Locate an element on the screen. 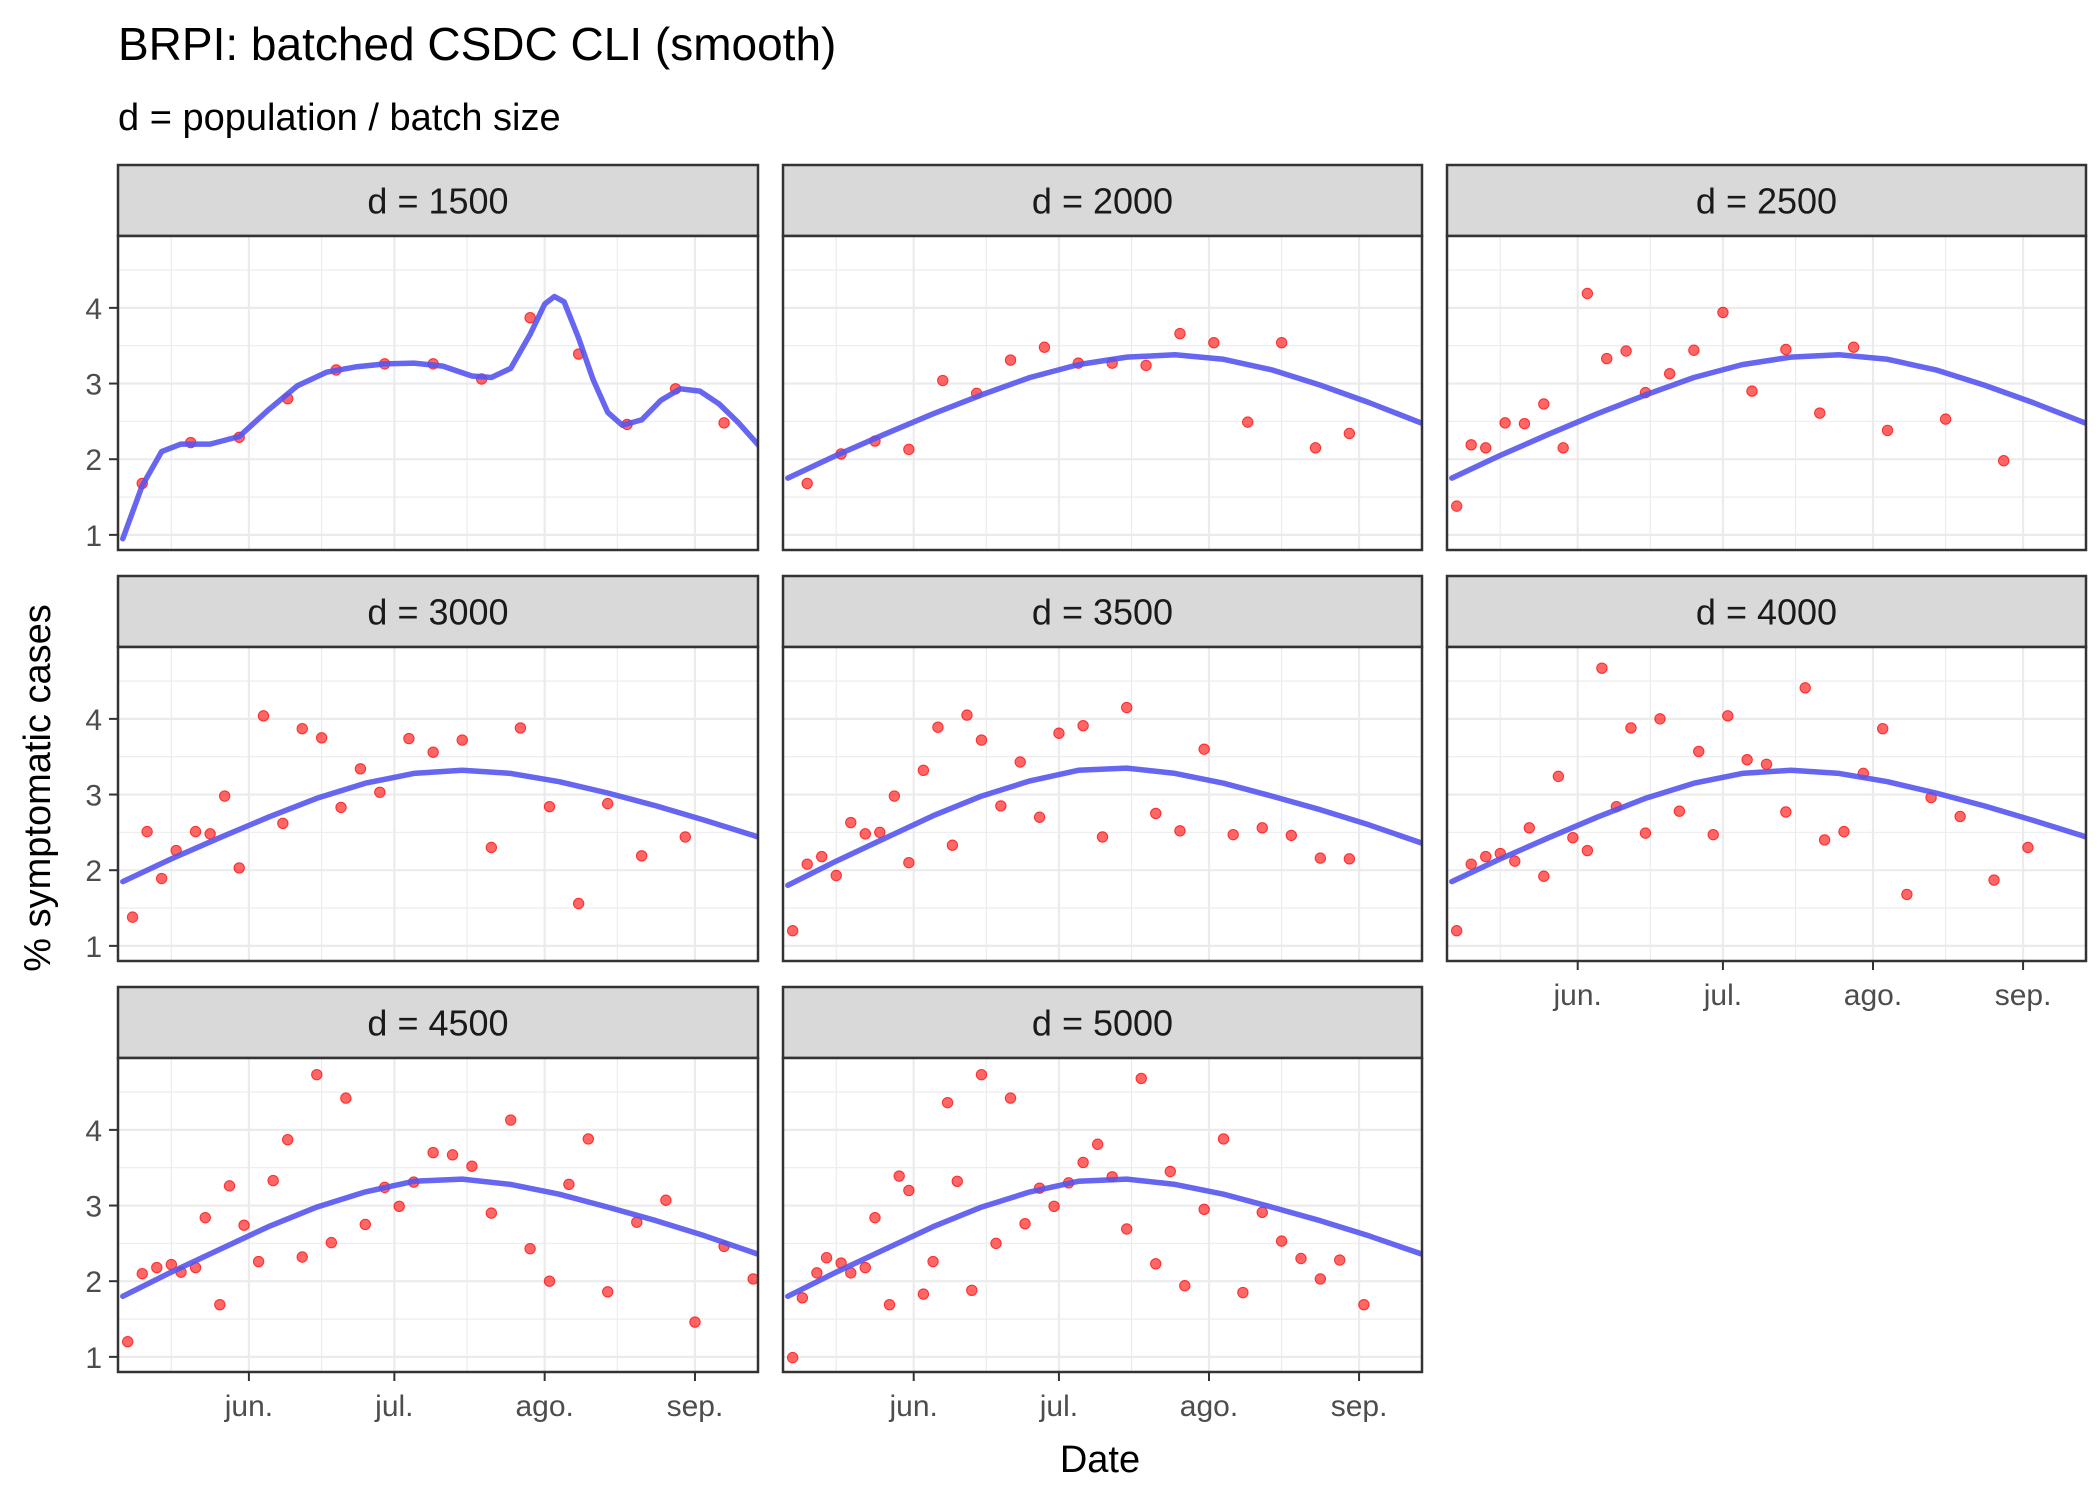 The image size is (2100, 1500). y-tick-label: 4 is located at coordinates (93, 720).